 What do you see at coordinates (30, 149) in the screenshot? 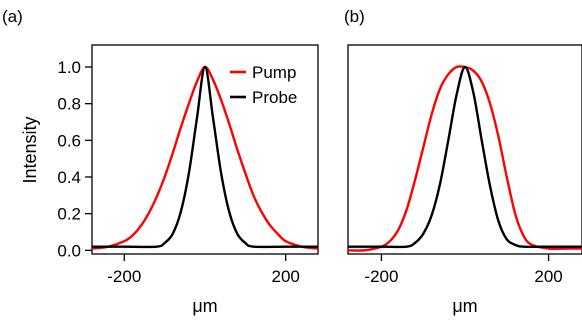
I see `y-axis-title-a: Intensity` at bounding box center [30, 149].